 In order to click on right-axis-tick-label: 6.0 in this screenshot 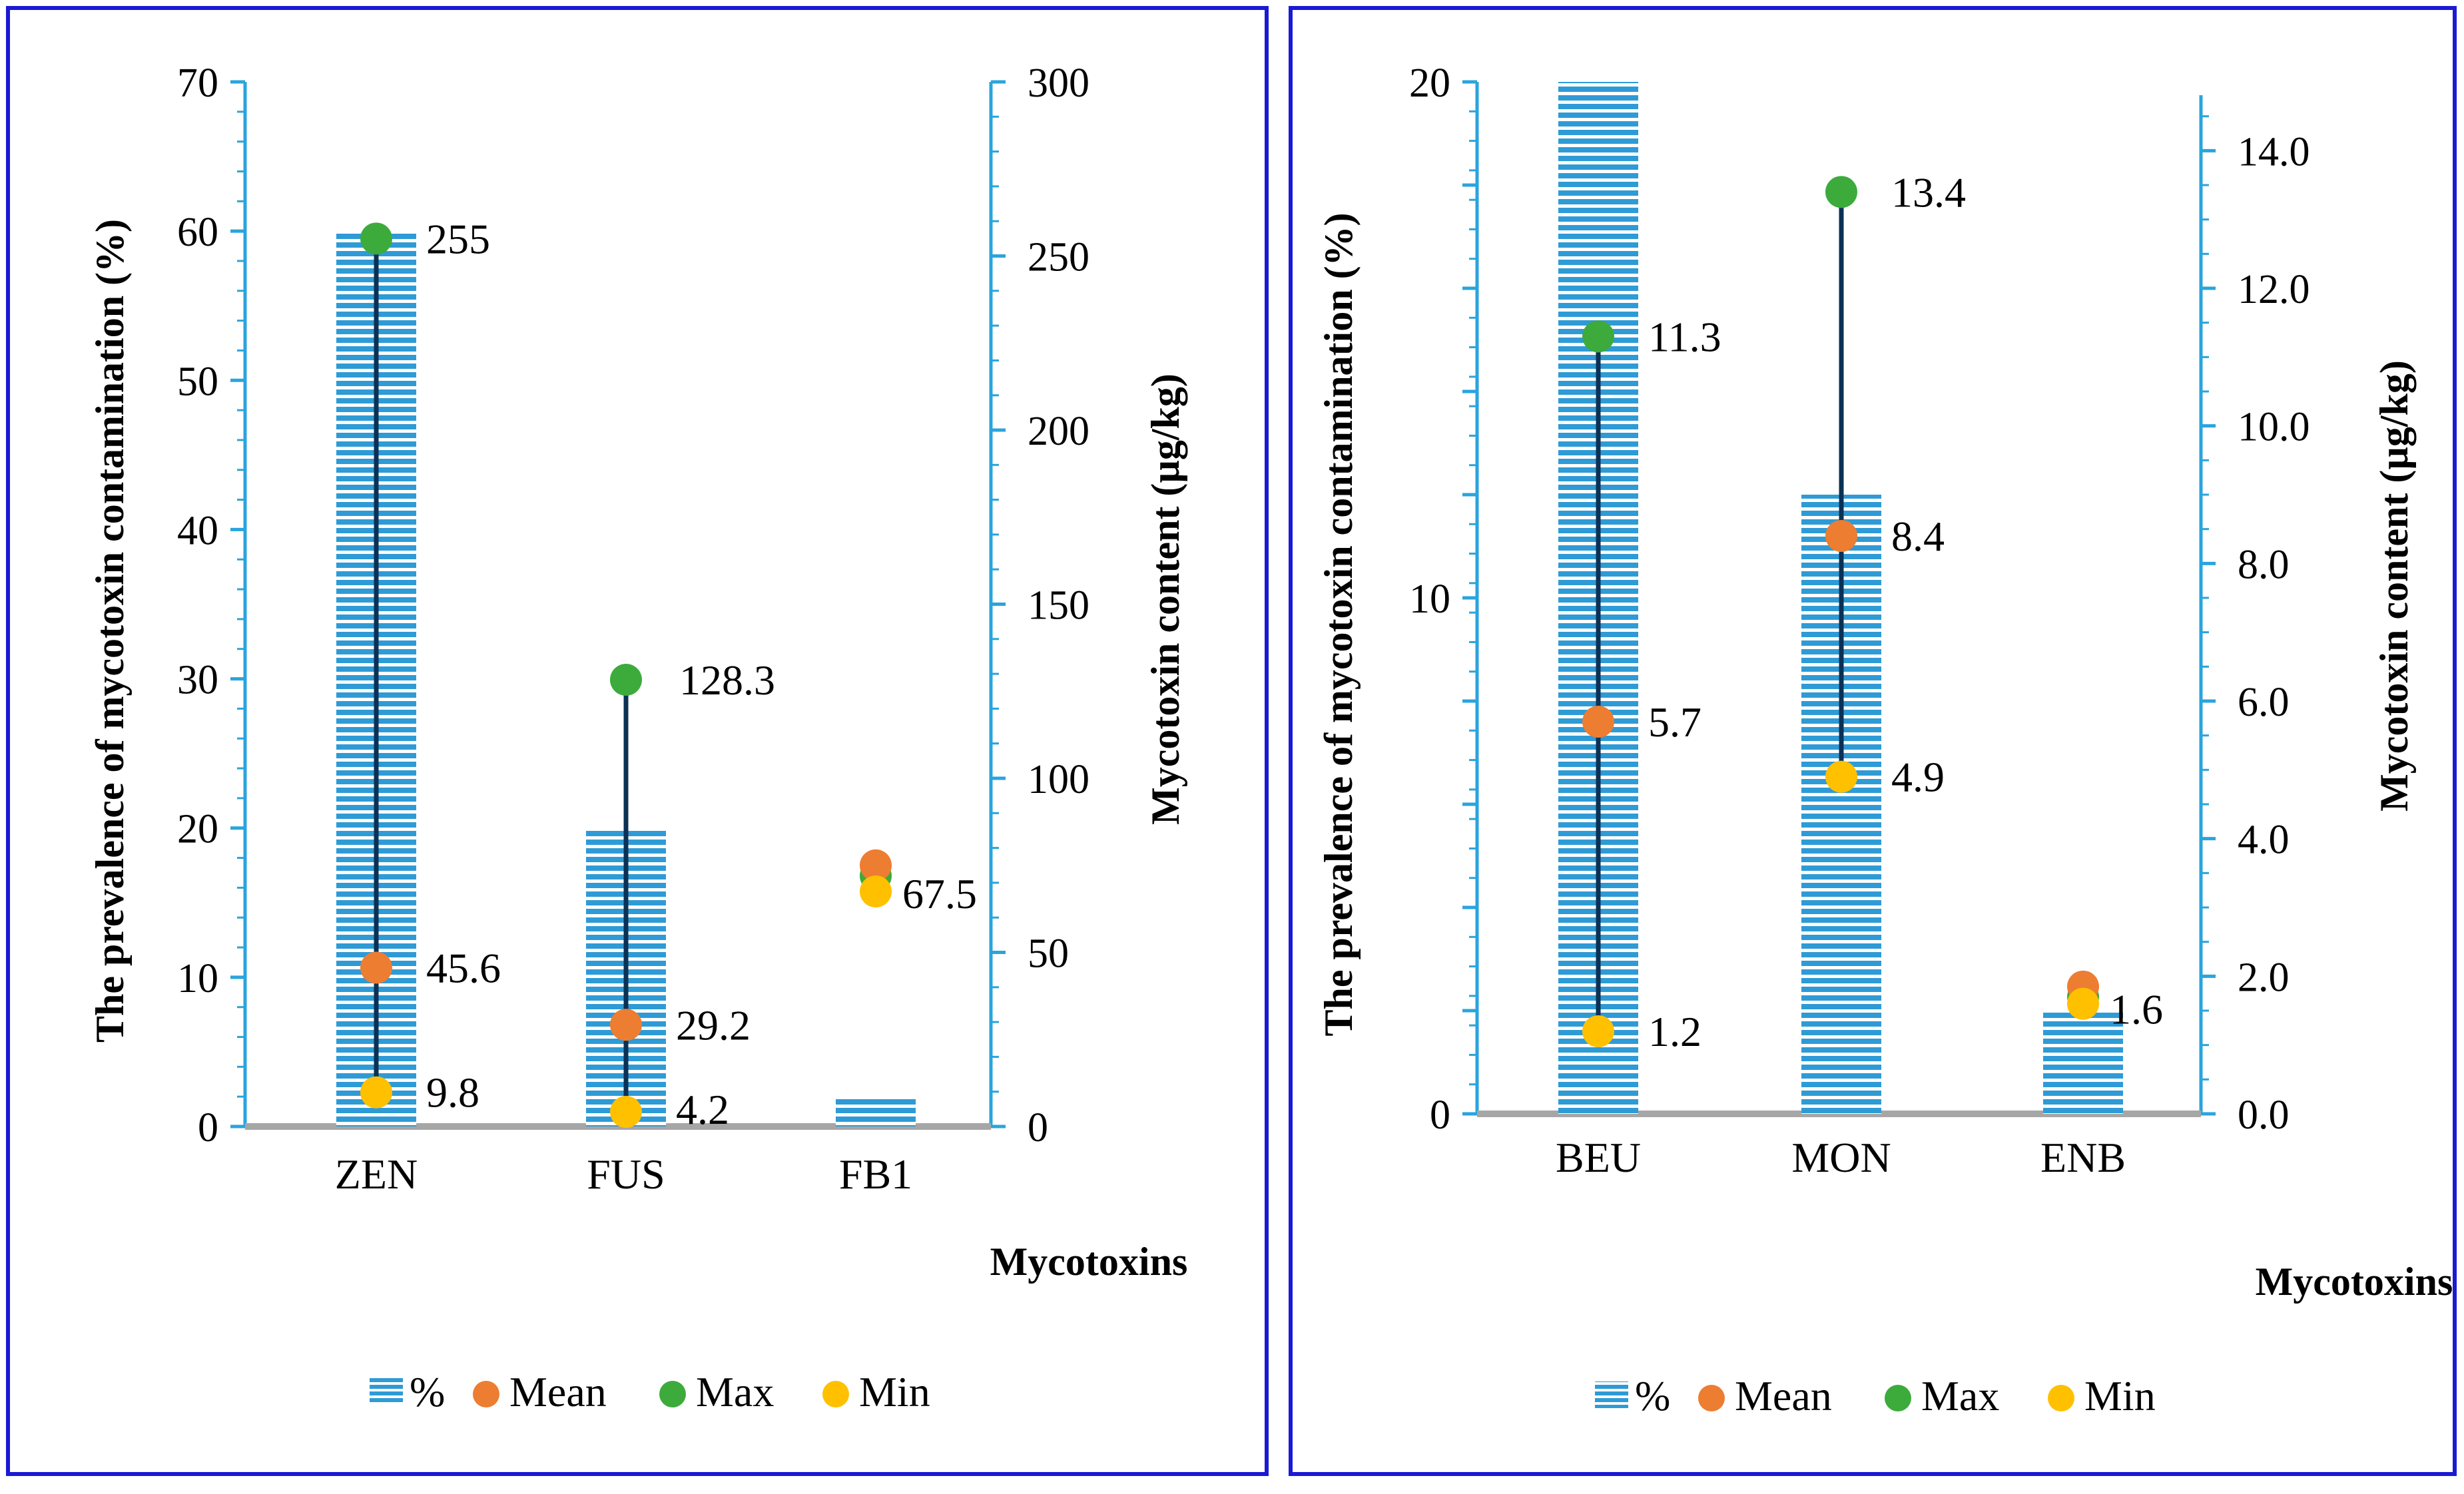, I will do `click(2264, 702)`.